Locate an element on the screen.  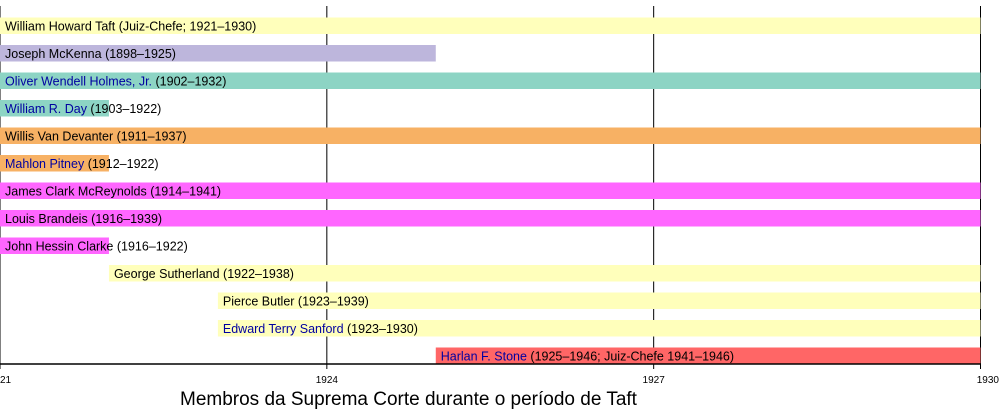
member-row: Willis Van Devanter (1911–1937) is located at coordinates (490, 135).